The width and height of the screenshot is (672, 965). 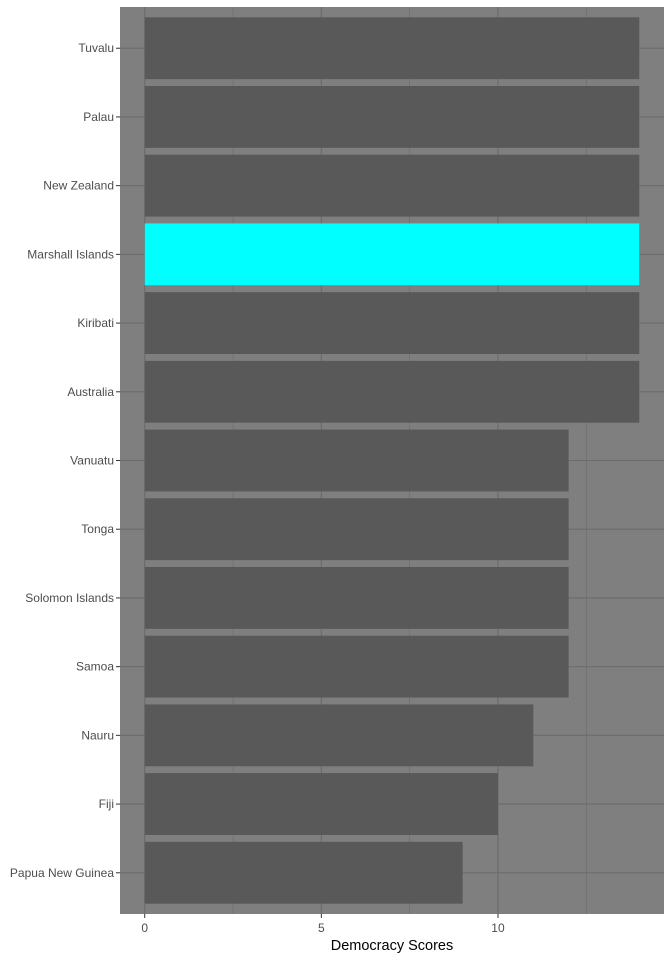 What do you see at coordinates (392, 323) in the screenshot?
I see `bar-kiribati` at bounding box center [392, 323].